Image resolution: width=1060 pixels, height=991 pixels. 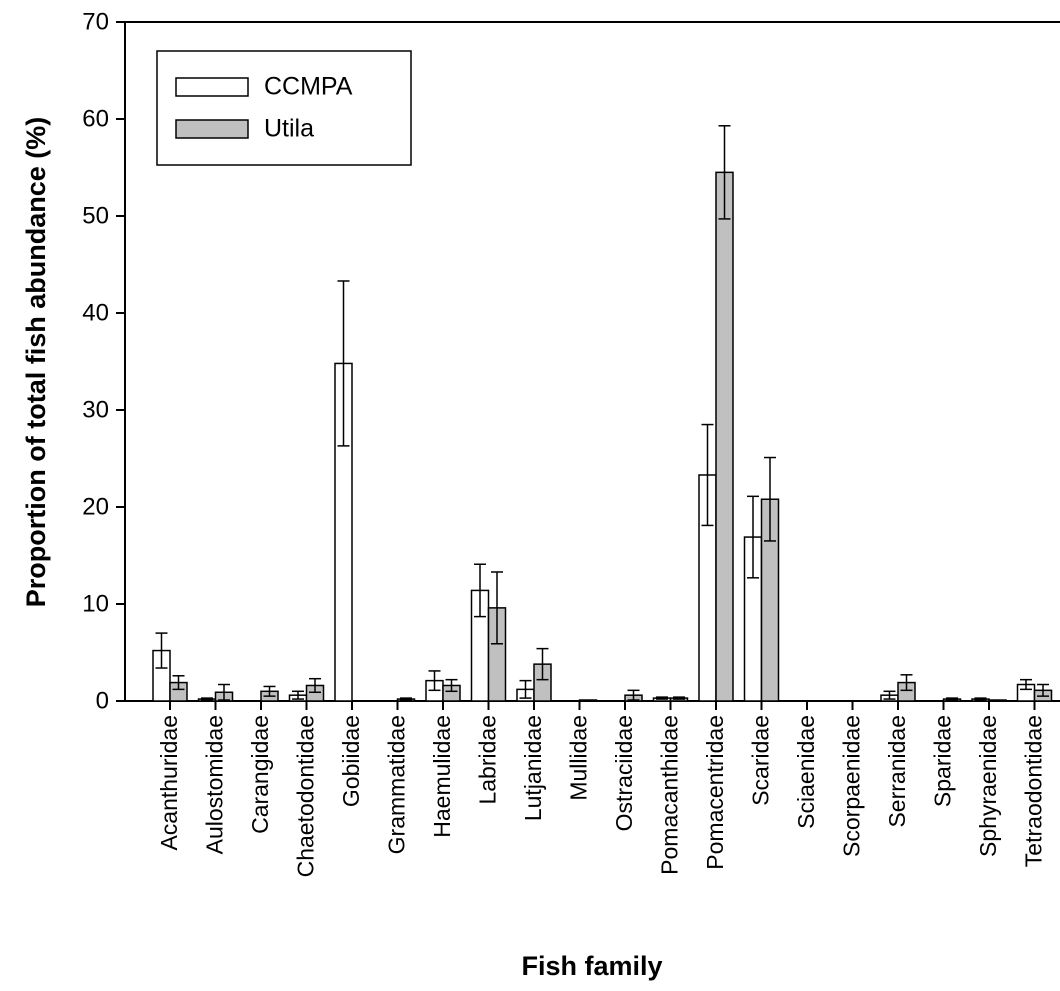 I want to click on y-tick-label: 0, so click(x=102, y=700).